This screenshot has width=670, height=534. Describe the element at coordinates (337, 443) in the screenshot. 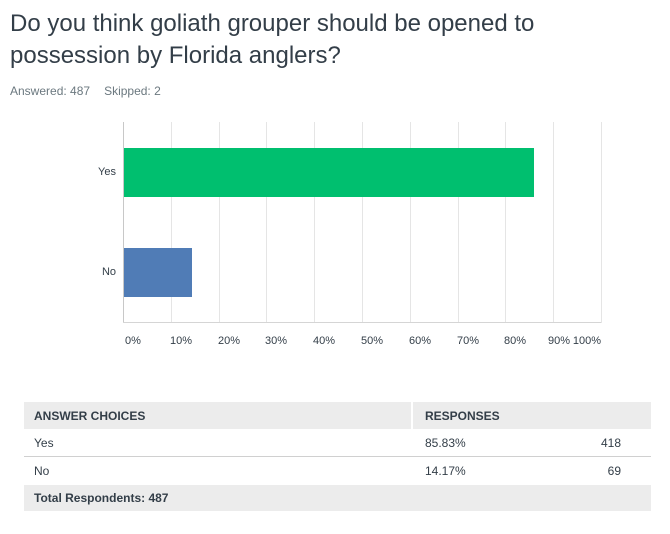

I see `table-row: Yes 85.83% 418` at that location.